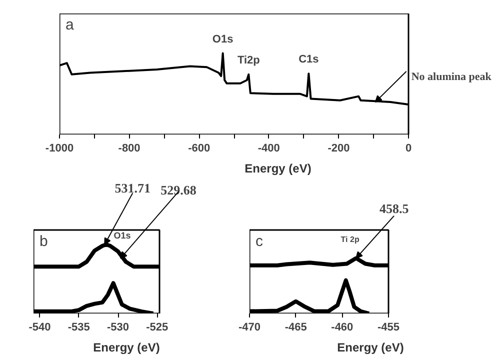 Image resolution: width=501 pixels, height=359 pixels. I want to click on annotation: No alumina peak, so click(451, 77).